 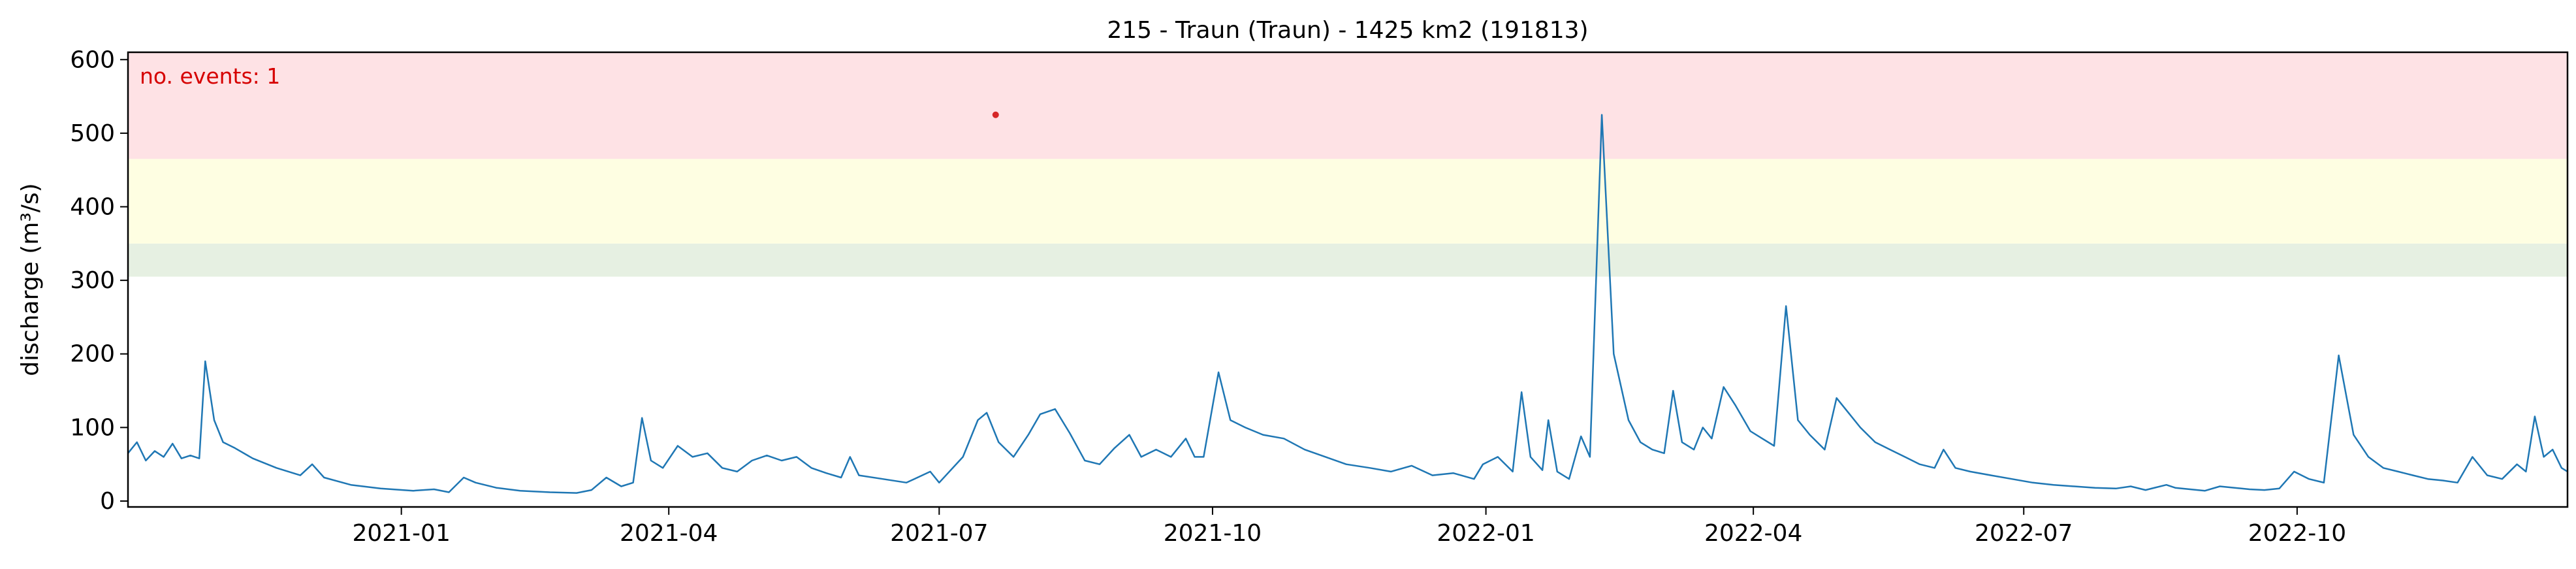 I want to click on y-axis: 0 100 200 300 400 500 600, so click(x=99, y=280).